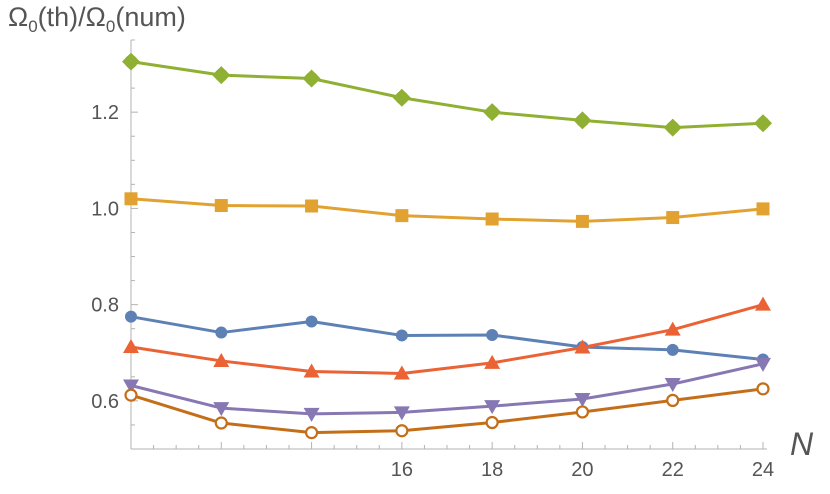  What do you see at coordinates (105, 402) in the screenshot?
I see `y-tick-label: 0.6` at bounding box center [105, 402].